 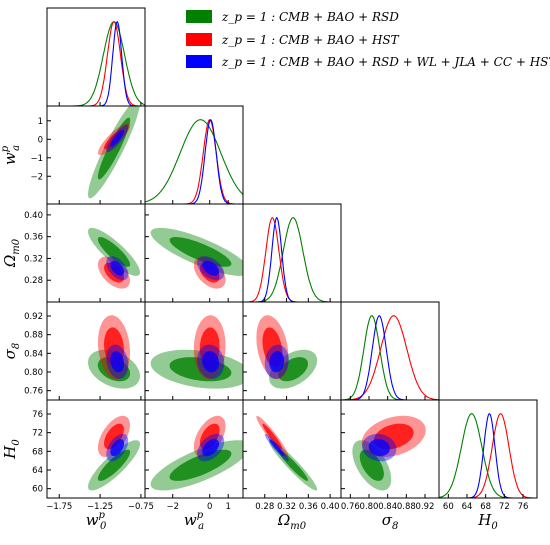 What do you see at coordinates (308, 507) in the screenshot?
I see `x-tick-label-Om: 0.36` at bounding box center [308, 507].